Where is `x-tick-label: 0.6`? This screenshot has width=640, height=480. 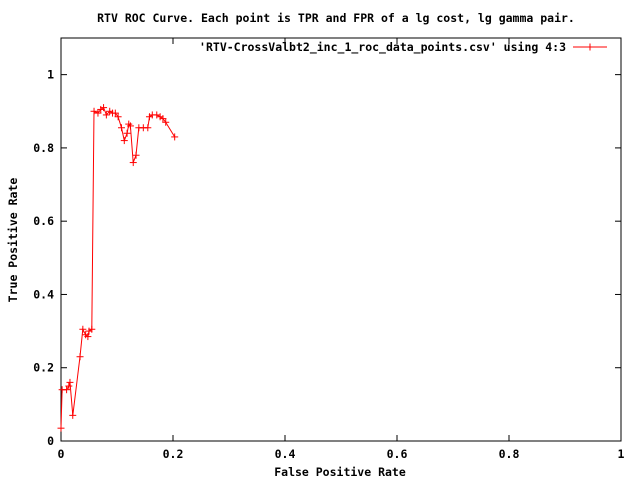
x-tick-label: 0.6 is located at coordinates (397, 454).